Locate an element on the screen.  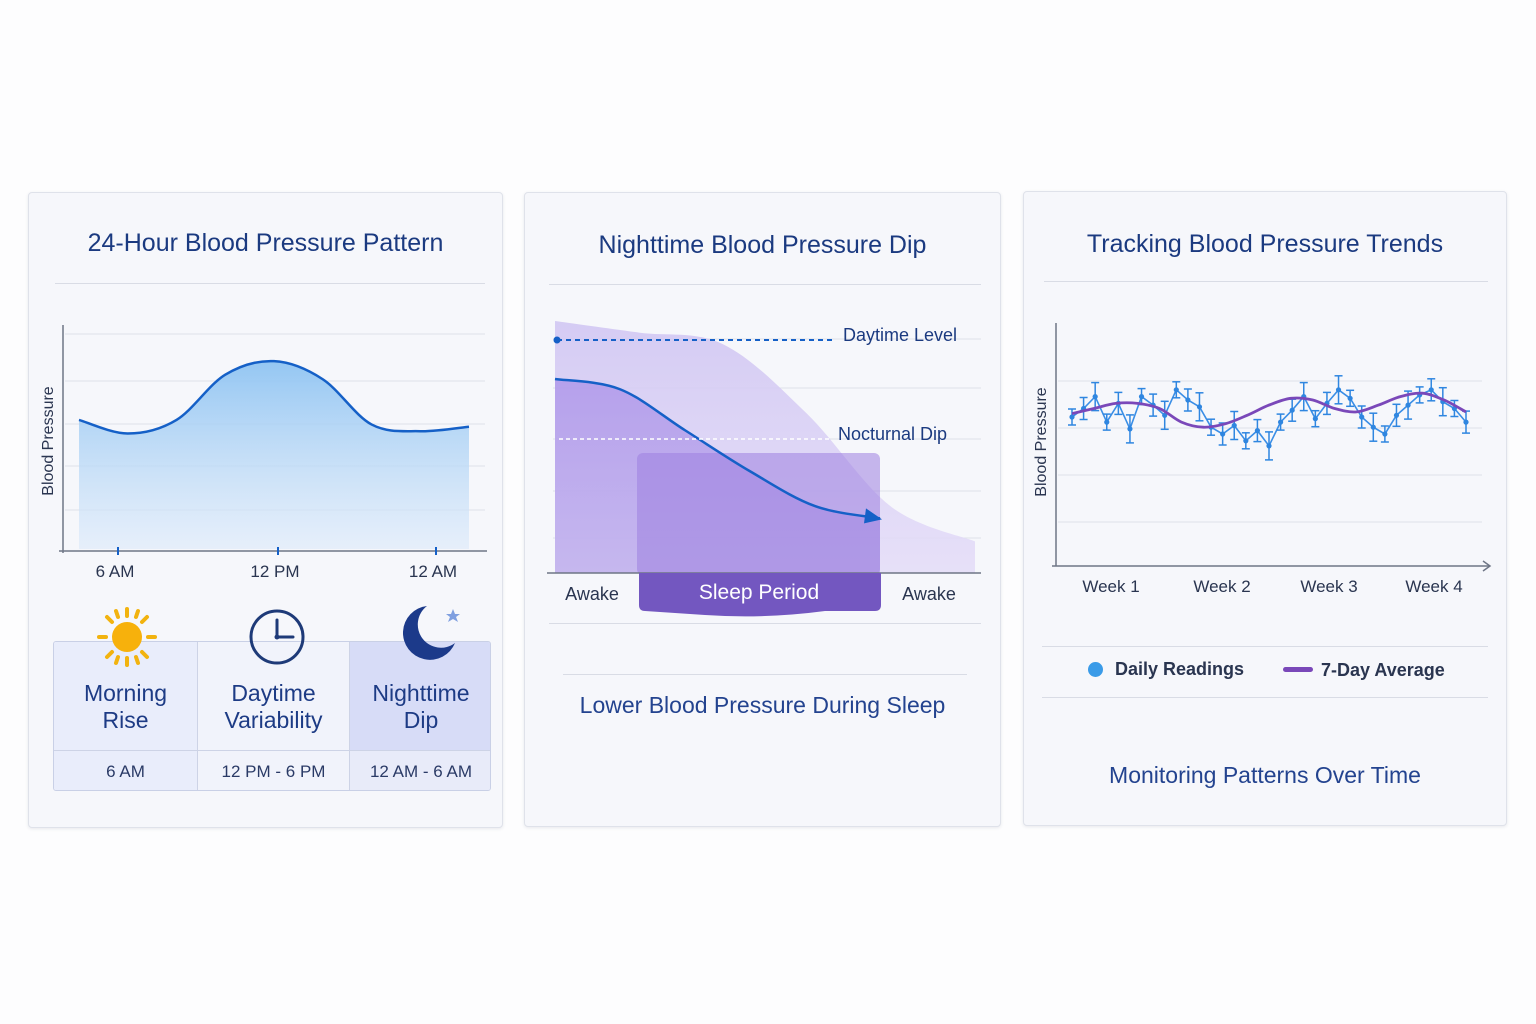
panel-caption: Lower Blood Pressure During Sleep is located at coordinates (762, 705).